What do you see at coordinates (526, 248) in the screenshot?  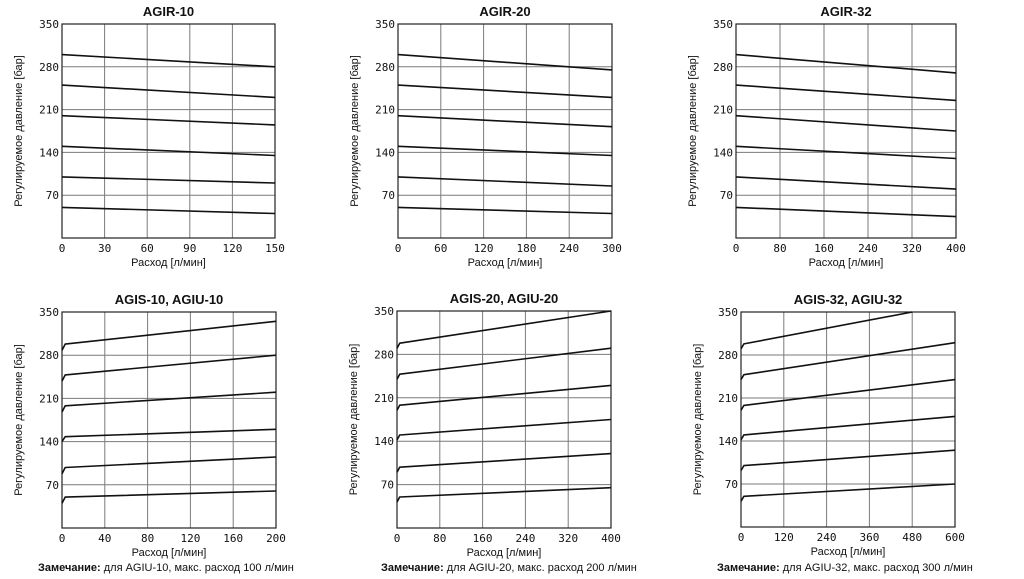 I see `x-tick-label: 180` at bounding box center [526, 248].